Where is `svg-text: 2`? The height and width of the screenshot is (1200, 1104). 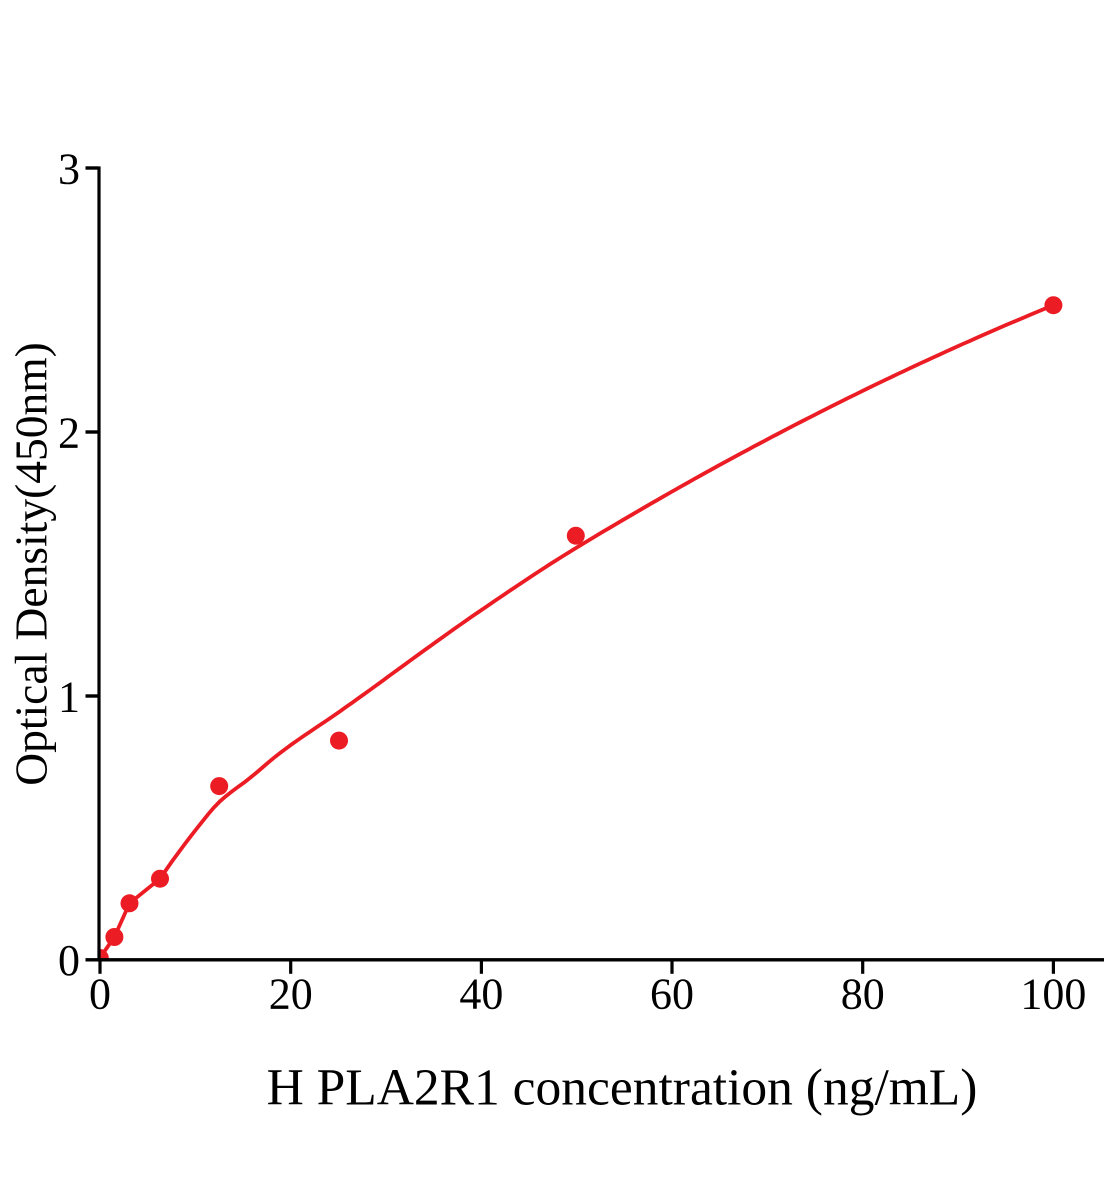 svg-text: 2 is located at coordinates (69, 432).